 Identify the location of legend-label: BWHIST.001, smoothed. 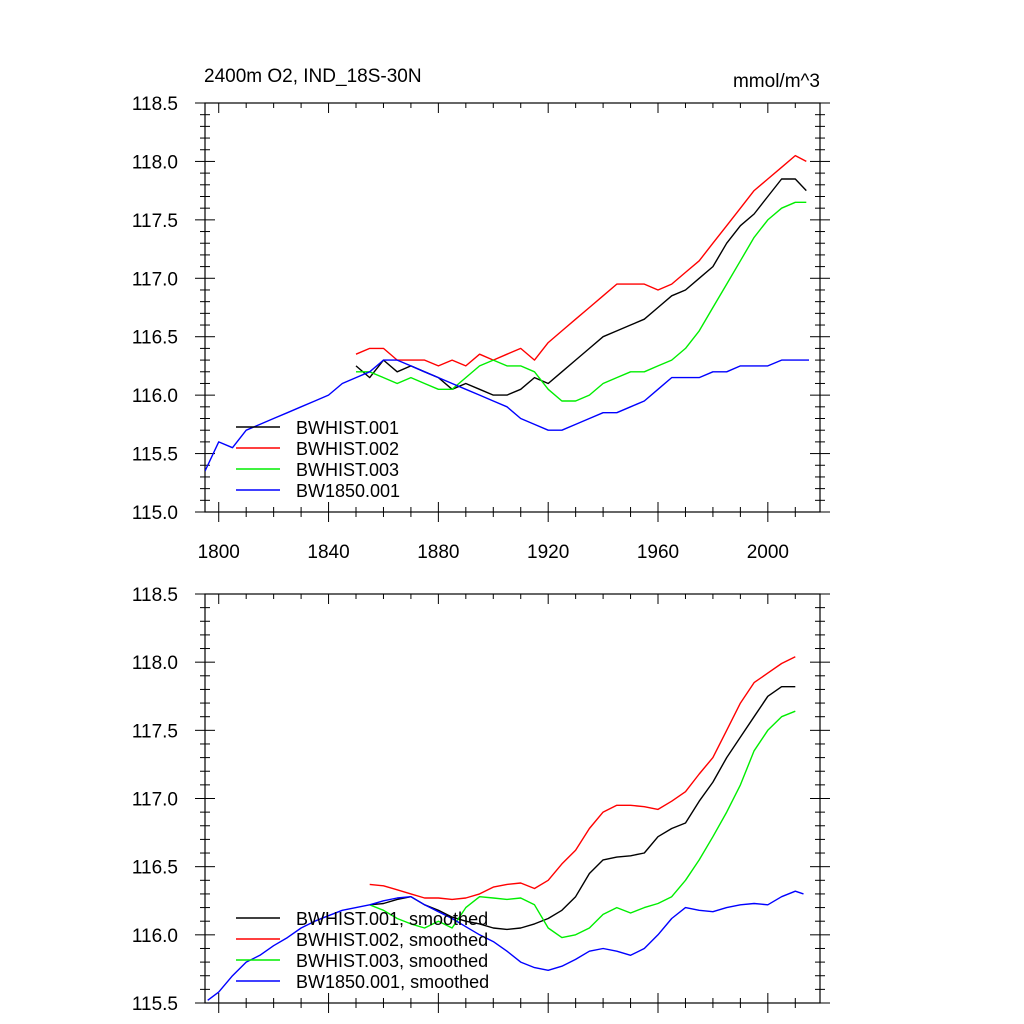
(392, 919).